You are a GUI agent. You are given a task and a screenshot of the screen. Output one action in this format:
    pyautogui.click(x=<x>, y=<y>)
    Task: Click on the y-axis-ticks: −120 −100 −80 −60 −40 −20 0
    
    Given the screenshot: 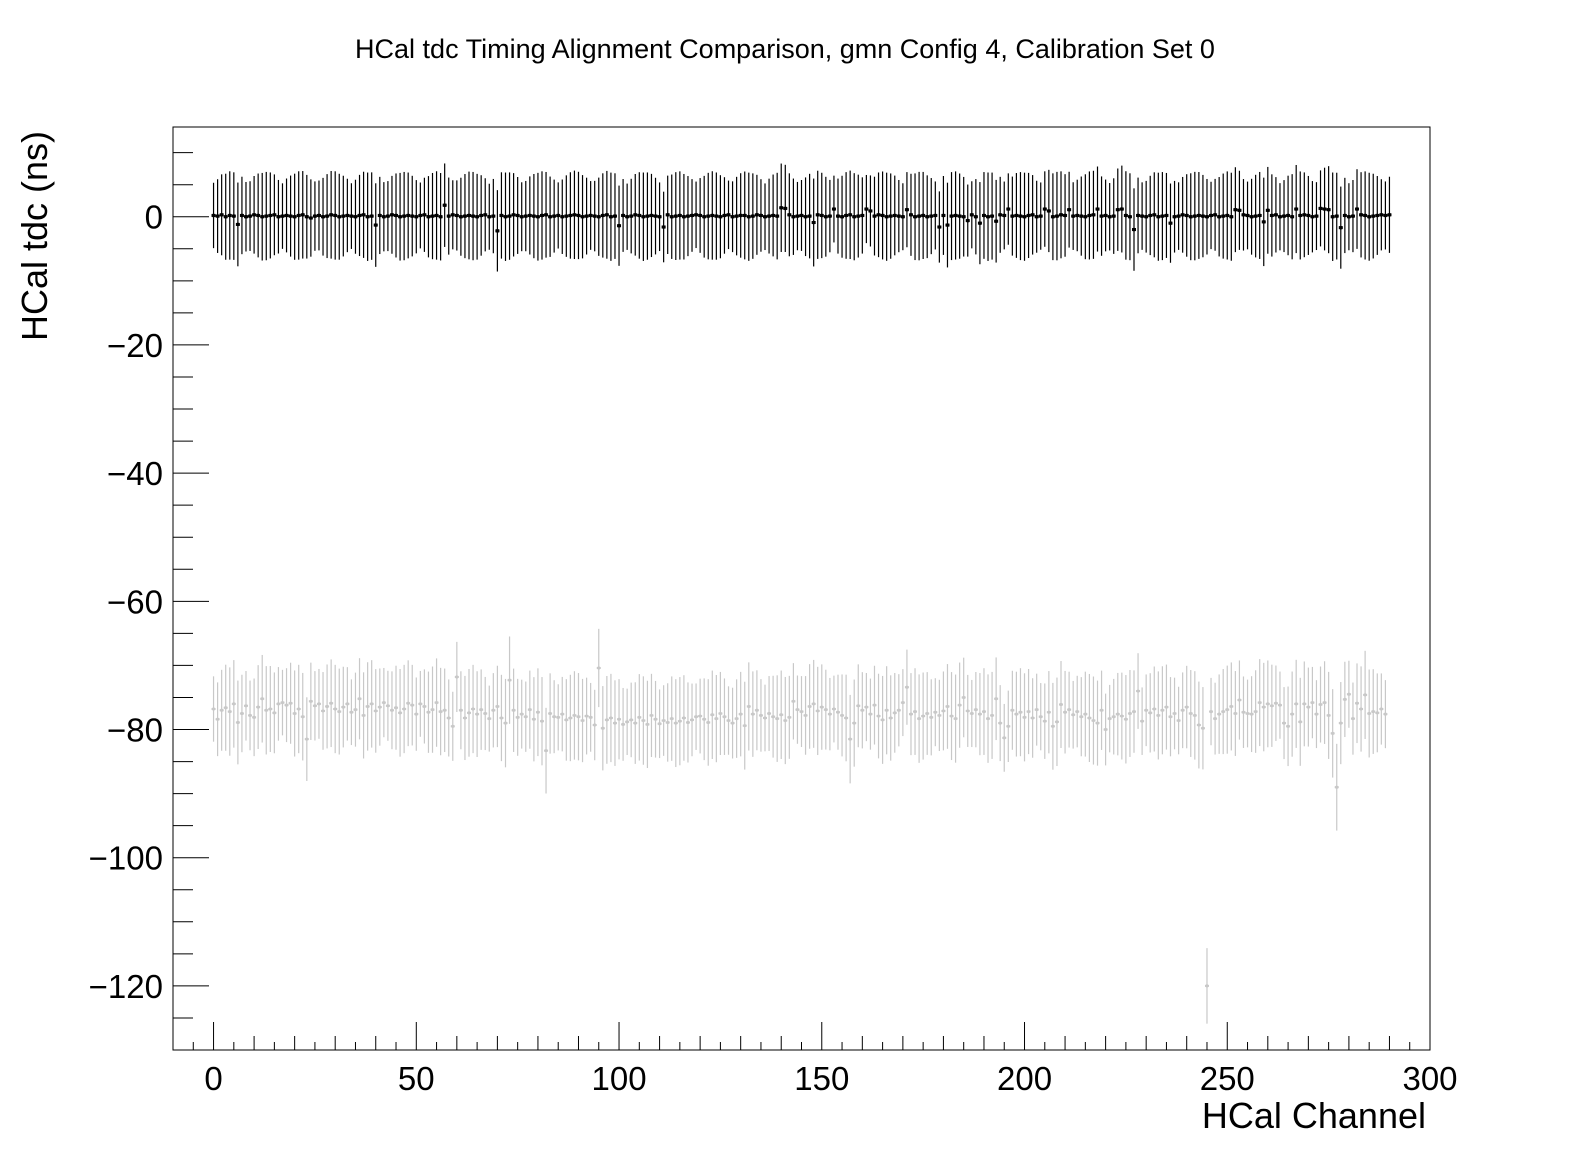 What is the action you would take?
    pyautogui.click(x=149, y=601)
    